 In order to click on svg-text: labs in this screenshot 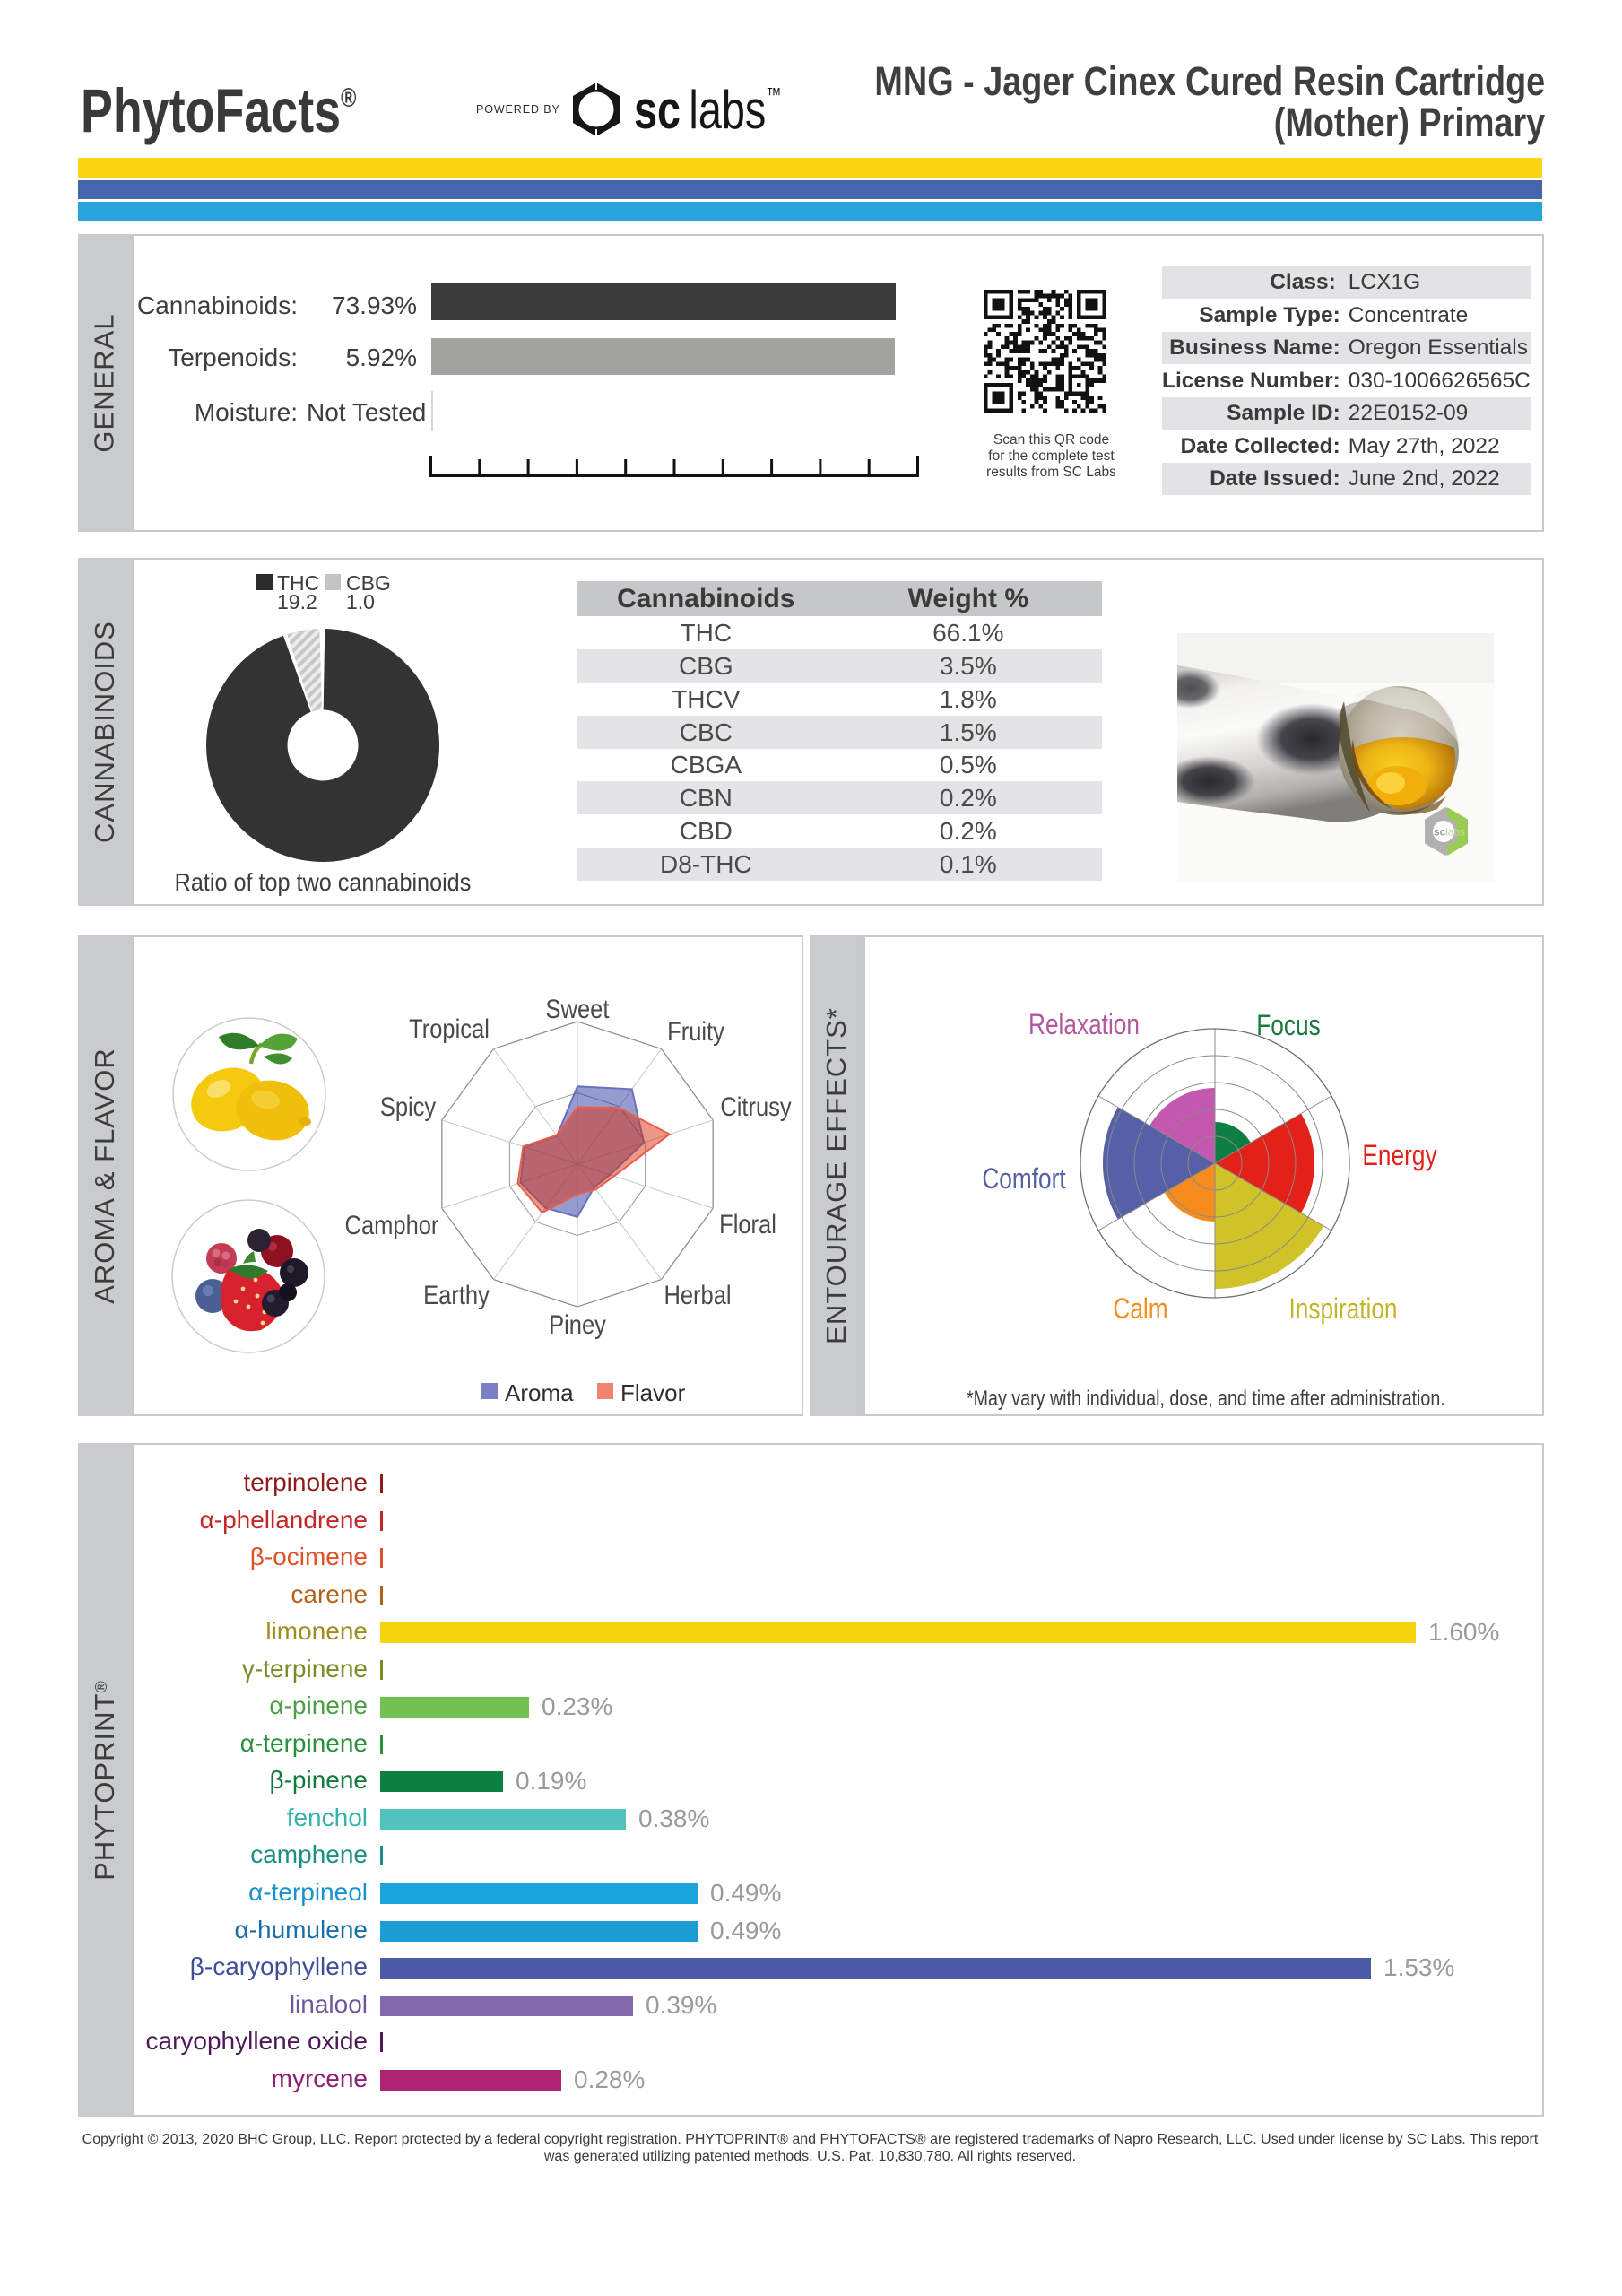, I will do `click(1455, 832)`.